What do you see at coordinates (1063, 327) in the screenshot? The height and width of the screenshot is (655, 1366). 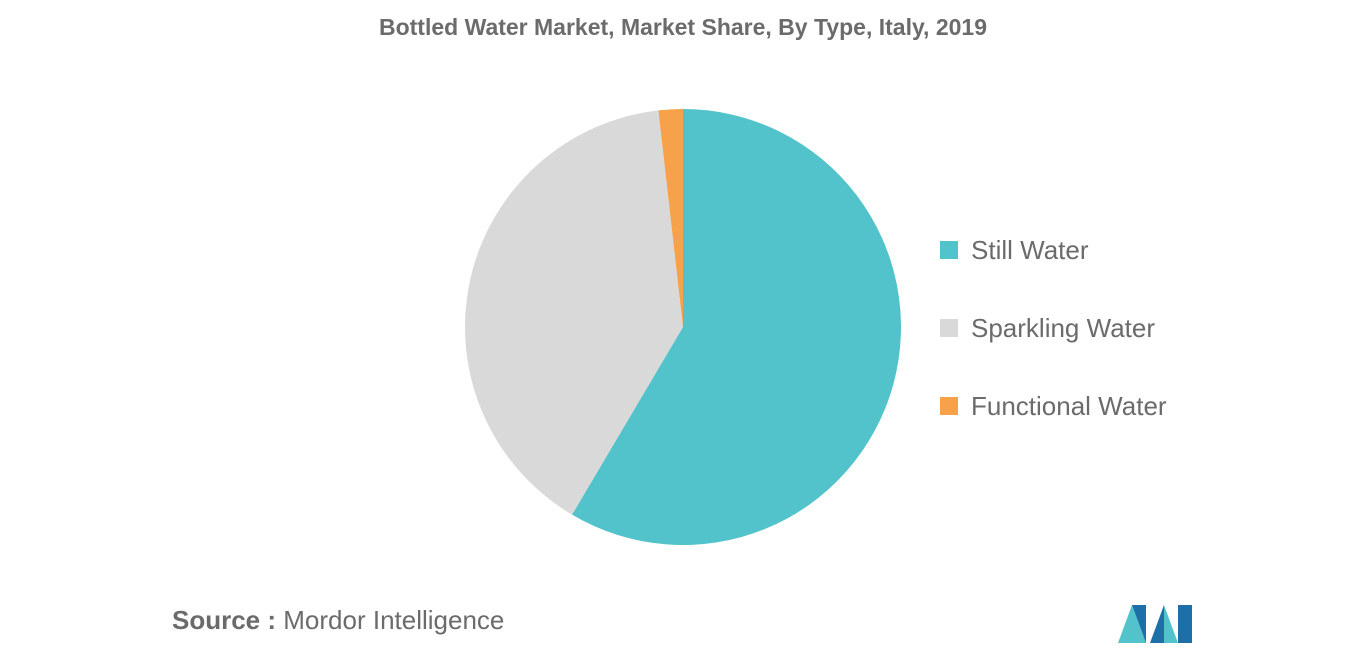 I see `legend-label-sparkling-water: Sparkling Water` at bounding box center [1063, 327].